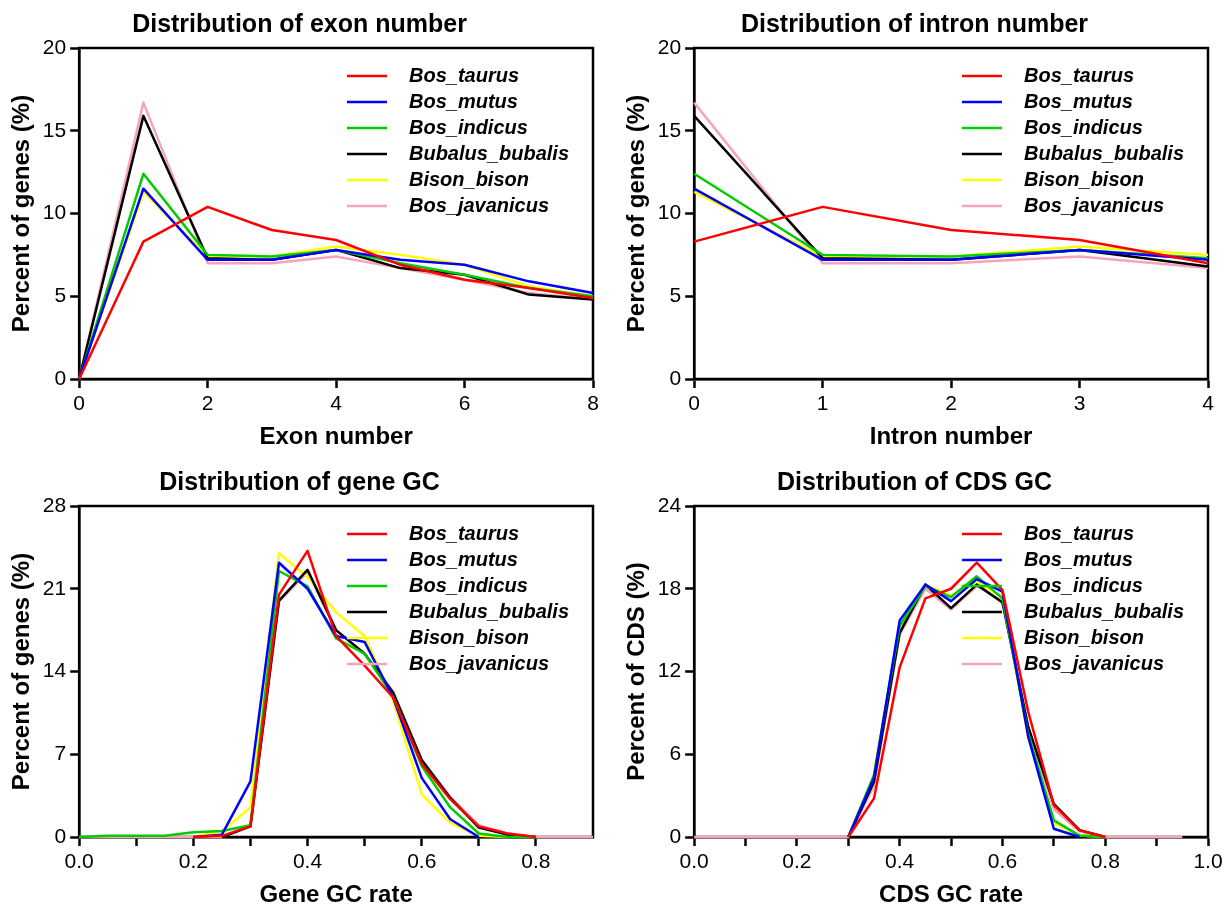 This screenshot has width=1230, height=917. I want to click on y-tick-label: 28, so click(54, 504).